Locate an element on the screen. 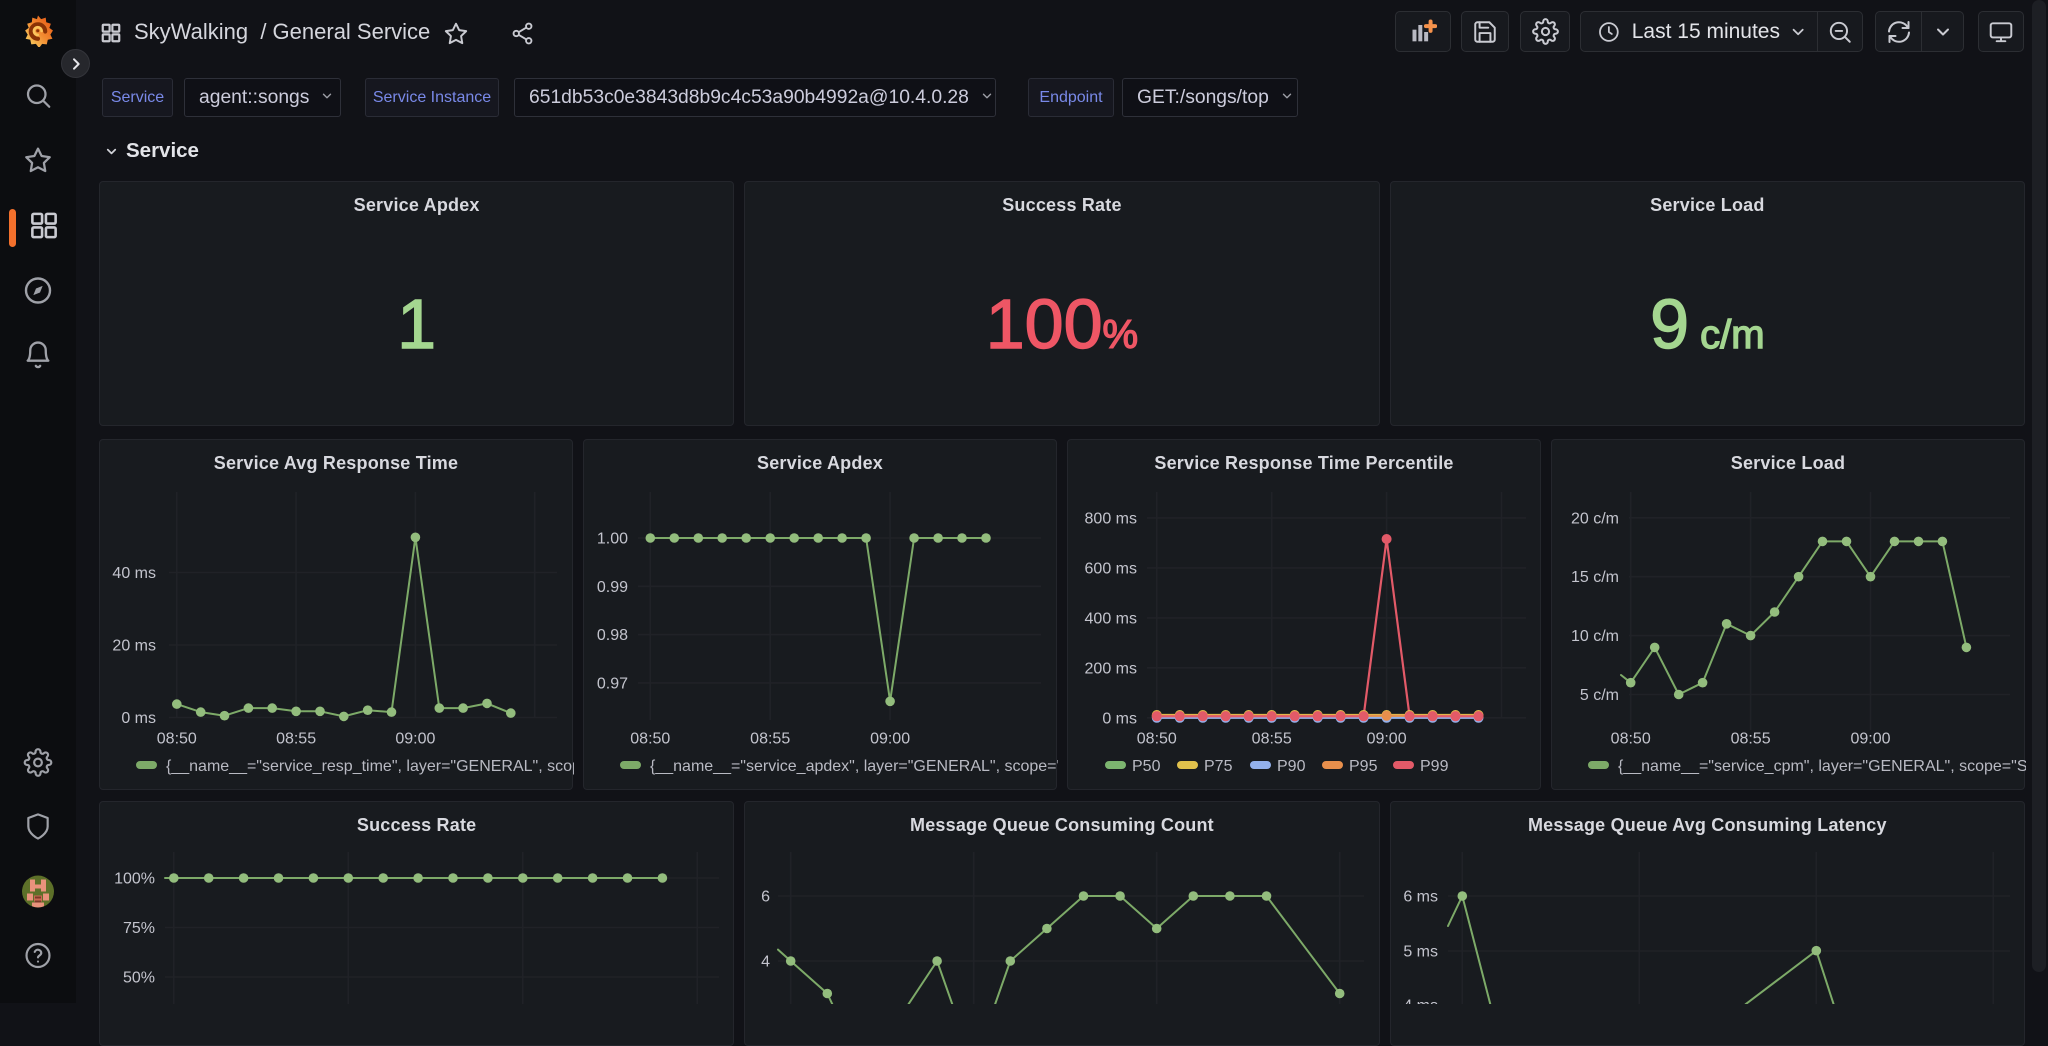 This screenshot has height=1046, width=2048. svg-text: P95 is located at coordinates (1363, 766).